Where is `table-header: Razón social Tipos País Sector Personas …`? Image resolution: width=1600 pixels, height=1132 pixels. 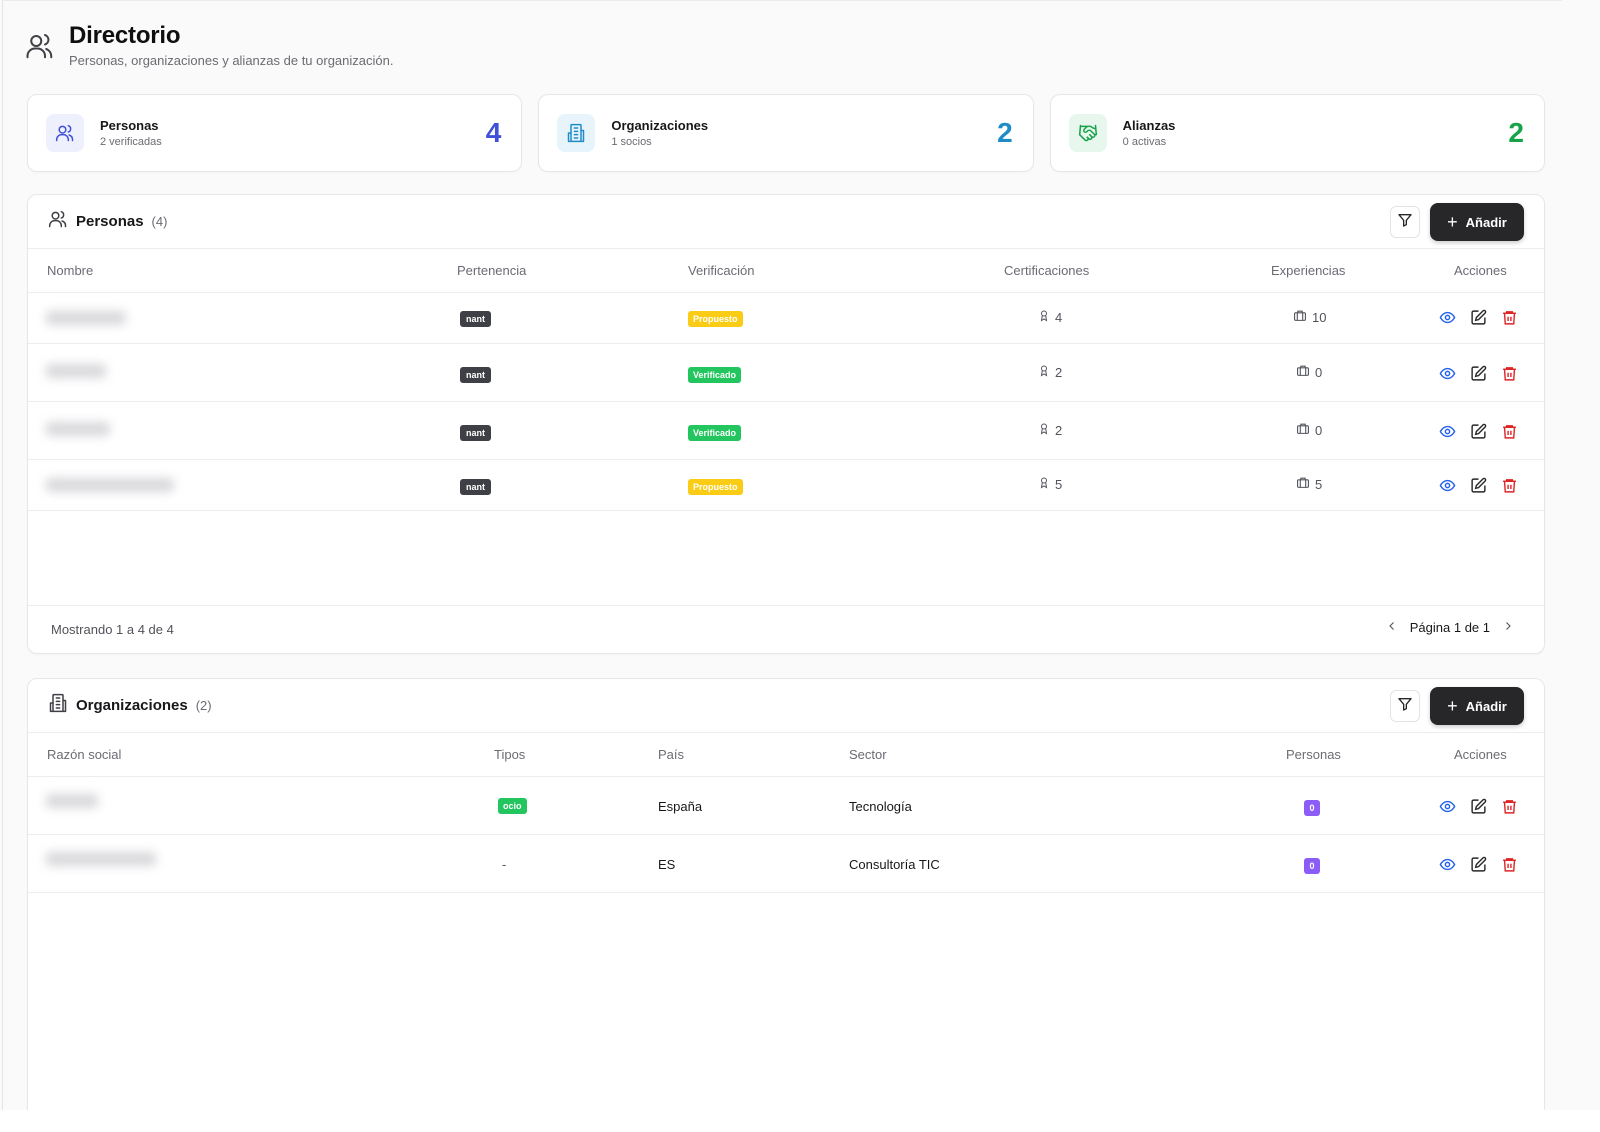
table-header: Razón social Tipos País Sector Personas … is located at coordinates (786, 755).